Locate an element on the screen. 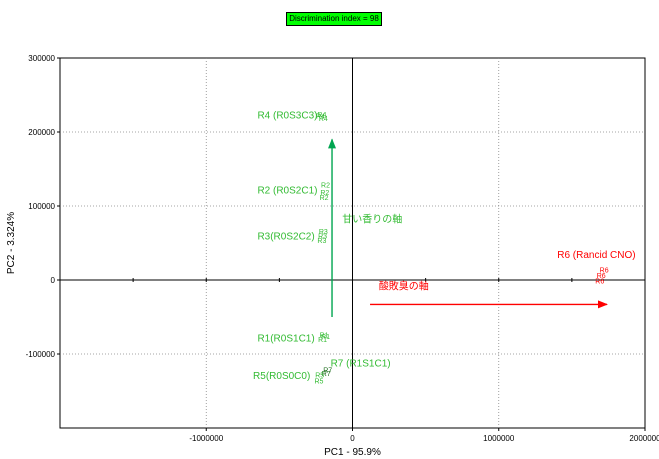  annotation-label: R6 (Rancid CNO) is located at coordinates (596, 255).